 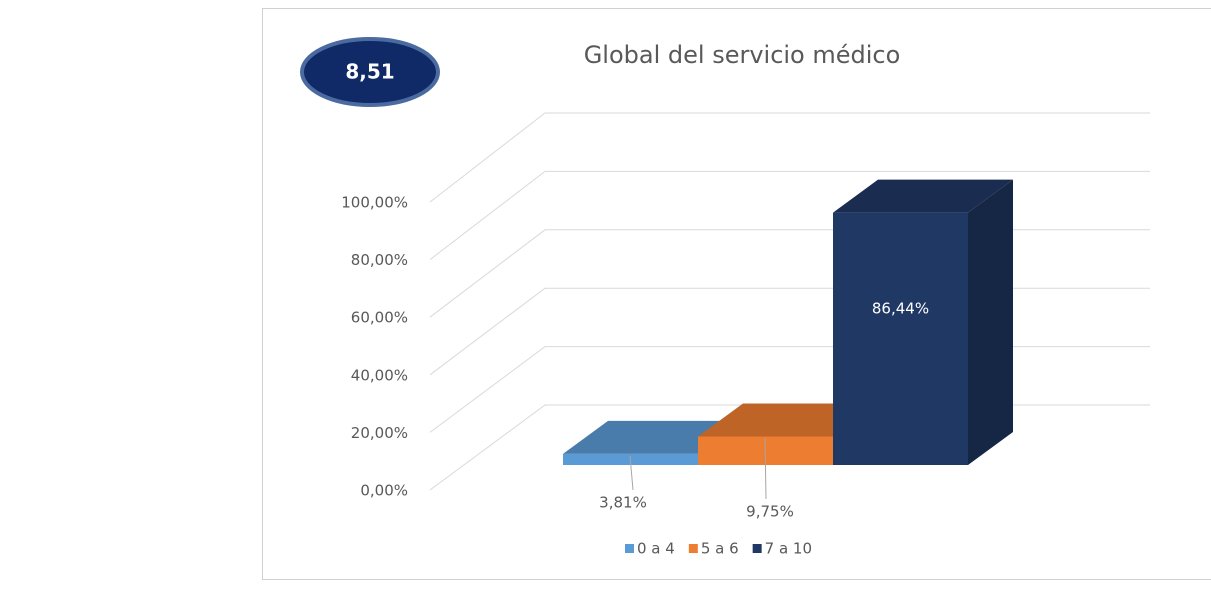 I want to click on y-tick-label: 60,00%, so click(x=379, y=318).